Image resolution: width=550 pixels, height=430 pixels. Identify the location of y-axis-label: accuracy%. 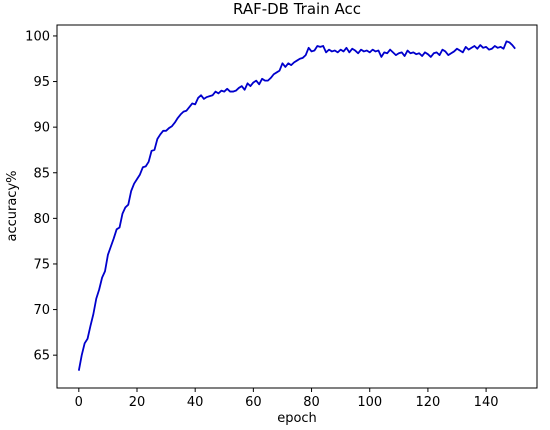
(12, 205).